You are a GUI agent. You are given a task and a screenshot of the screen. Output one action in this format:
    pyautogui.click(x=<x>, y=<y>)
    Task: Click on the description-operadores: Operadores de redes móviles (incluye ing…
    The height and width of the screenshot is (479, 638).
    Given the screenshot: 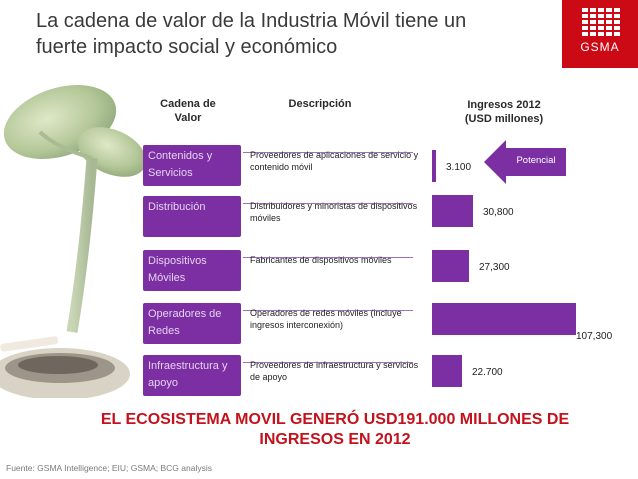 What is the action you would take?
    pyautogui.click(x=326, y=319)
    